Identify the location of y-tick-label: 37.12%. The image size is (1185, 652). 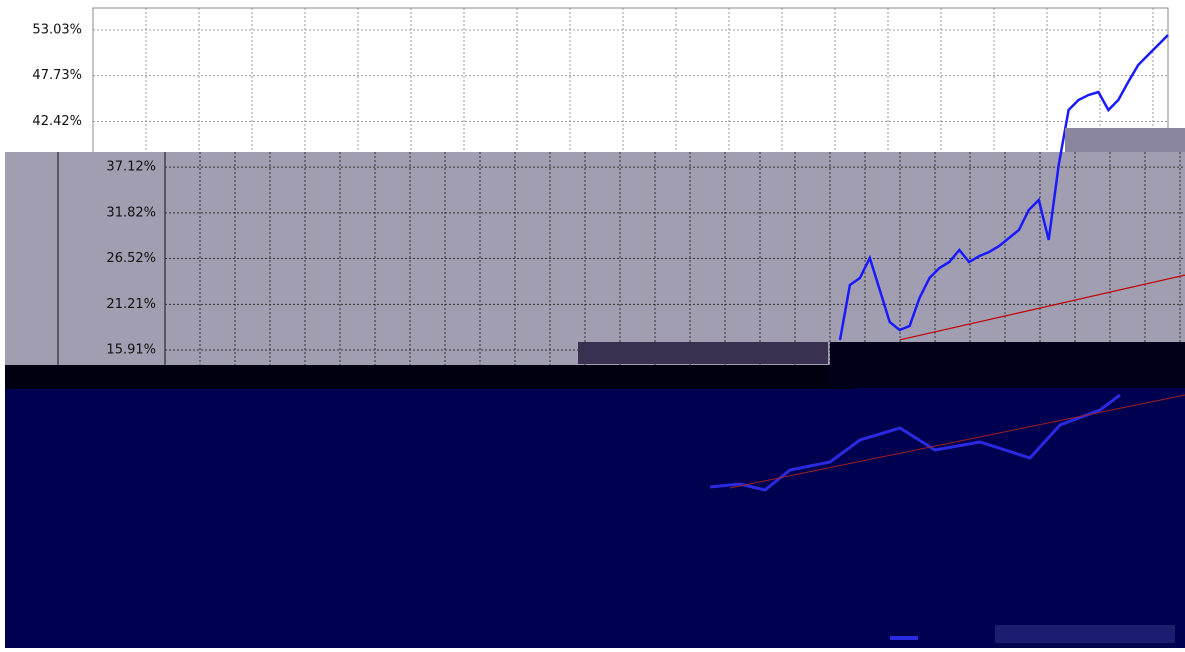
(131, 167).